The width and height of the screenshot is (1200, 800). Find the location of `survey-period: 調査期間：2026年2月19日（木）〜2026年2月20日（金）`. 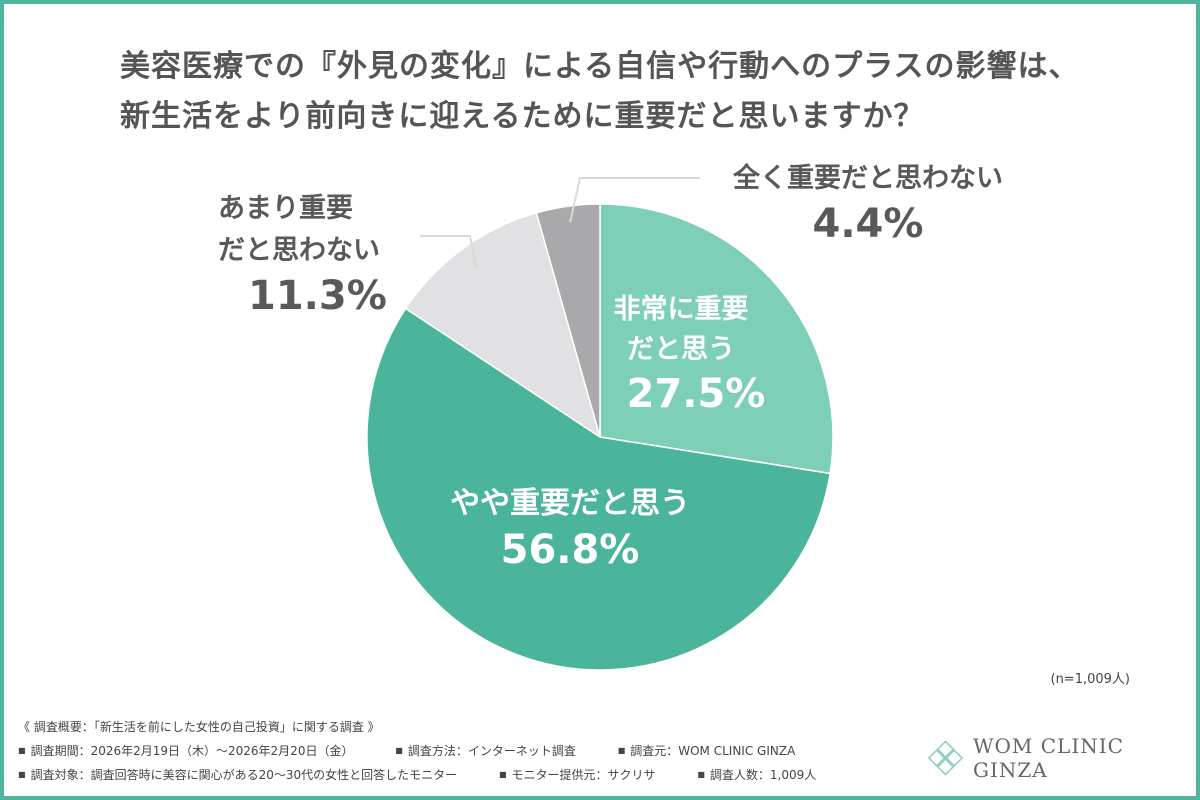

survey-period: 調査期間：2026年2月19日（木）〜2026年2月20日（金） is located at coordinates (186, 751).